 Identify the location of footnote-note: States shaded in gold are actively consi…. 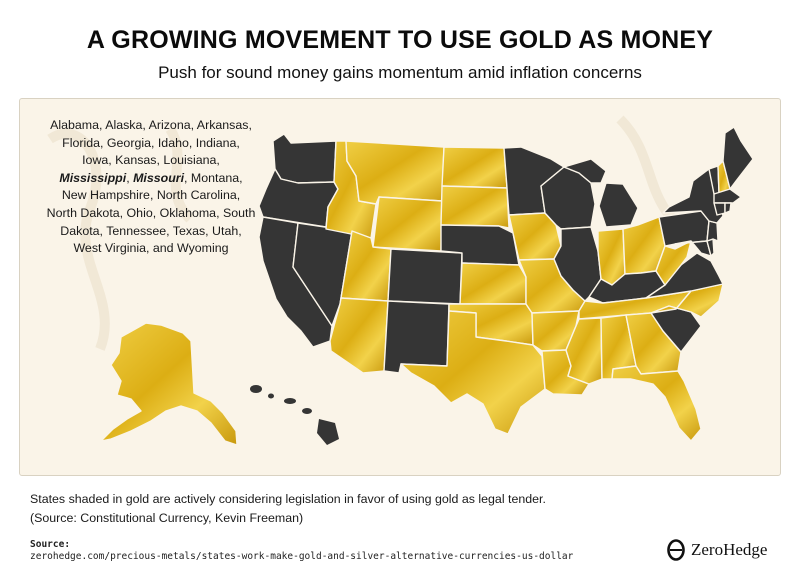
(288, 499).